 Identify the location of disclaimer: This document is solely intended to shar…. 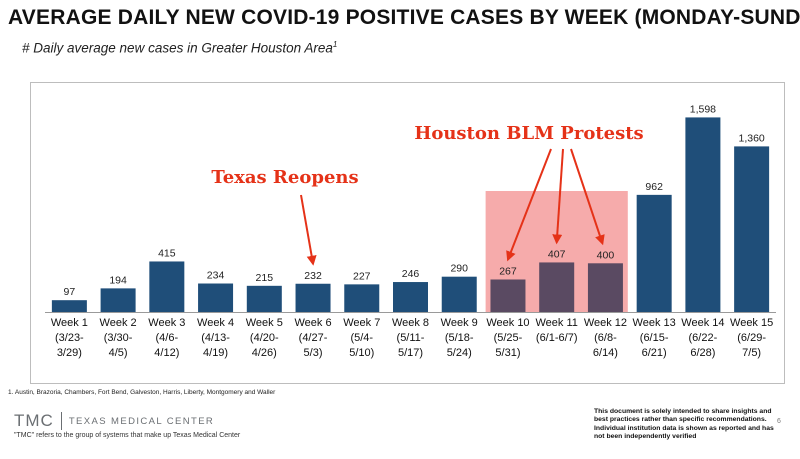
(684, 424).